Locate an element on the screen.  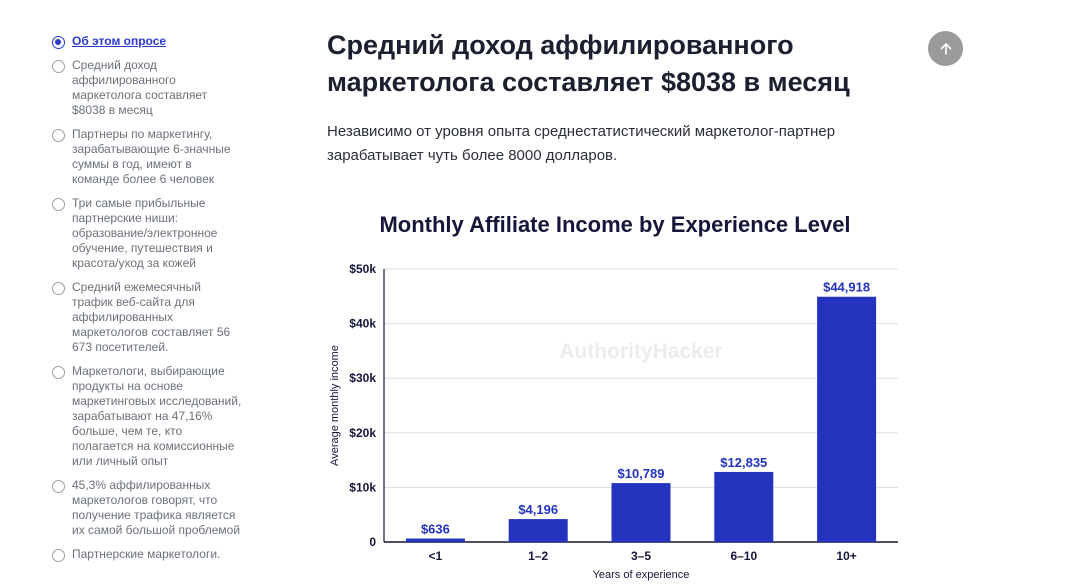
toc-item-label: Об этом опросе is located at coordinates (119, 41).